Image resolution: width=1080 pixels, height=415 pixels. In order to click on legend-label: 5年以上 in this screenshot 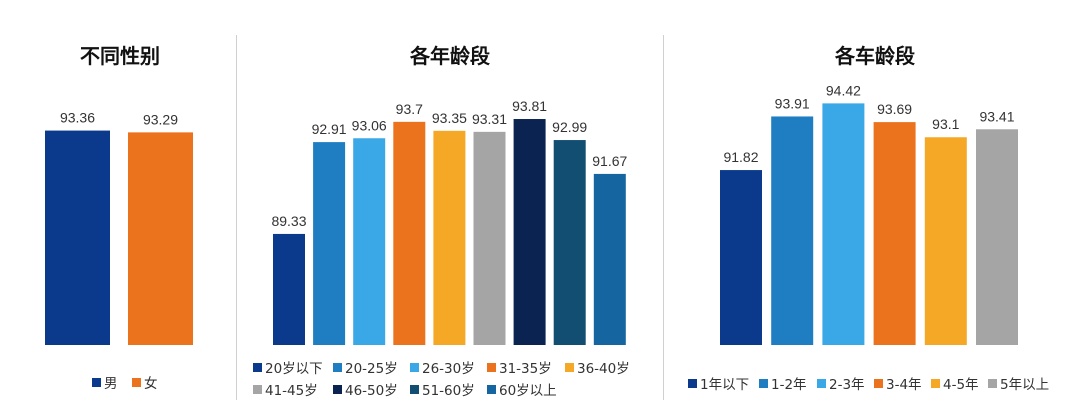, I will do `click(1025, 385)`.